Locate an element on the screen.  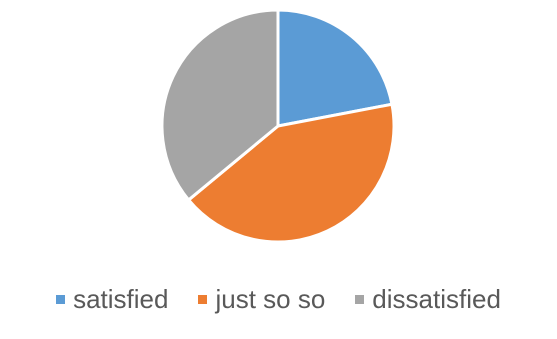
legend-label-dissatisfied: dissatisfied is located at coordinates (436, 298).